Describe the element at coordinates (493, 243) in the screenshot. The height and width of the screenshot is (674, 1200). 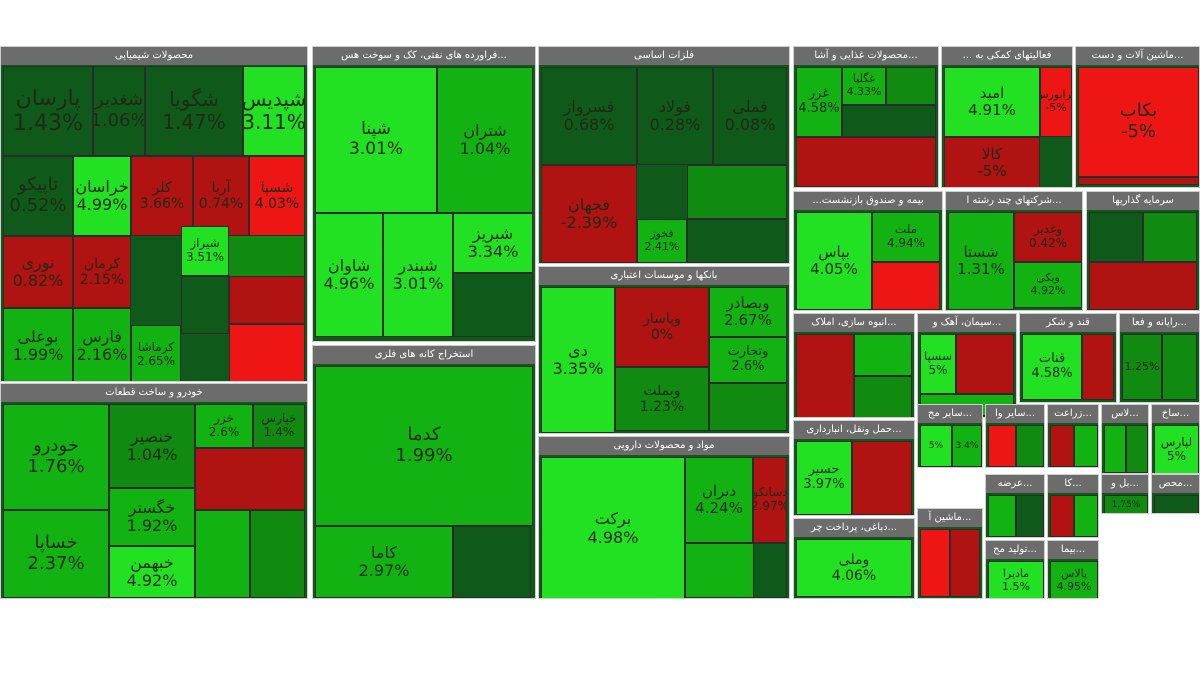
I see `stock-tile: شبریز 3.34%` at that location.